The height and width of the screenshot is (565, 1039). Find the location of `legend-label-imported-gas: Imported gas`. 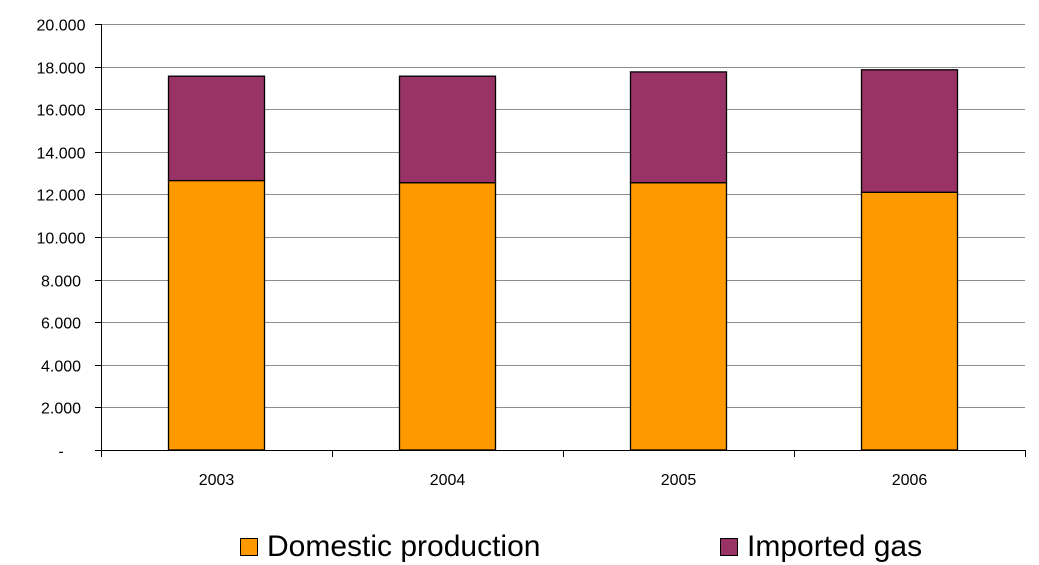

legend-label-imported-gas: Imported gas is located at coordinates (835, 546).